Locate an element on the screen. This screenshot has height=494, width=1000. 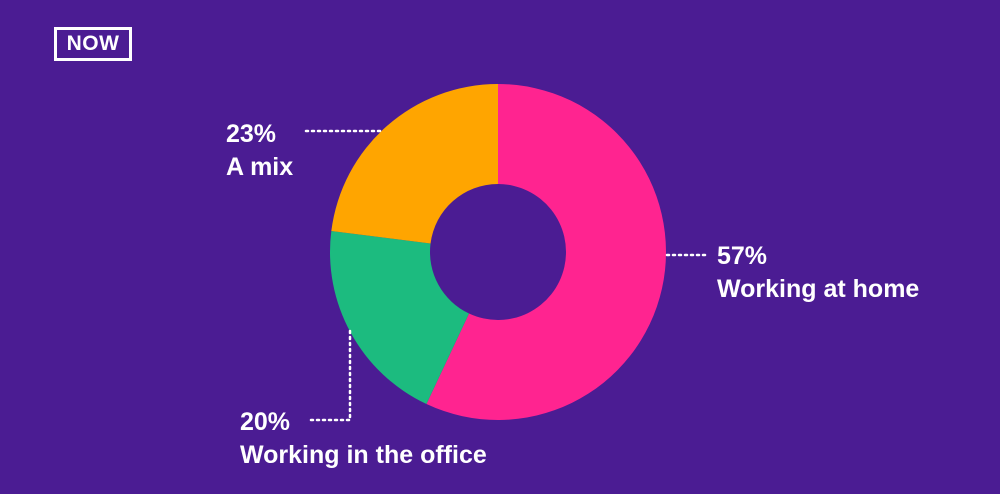
slice-name: Working in the office is located at coordinates (363, 455).